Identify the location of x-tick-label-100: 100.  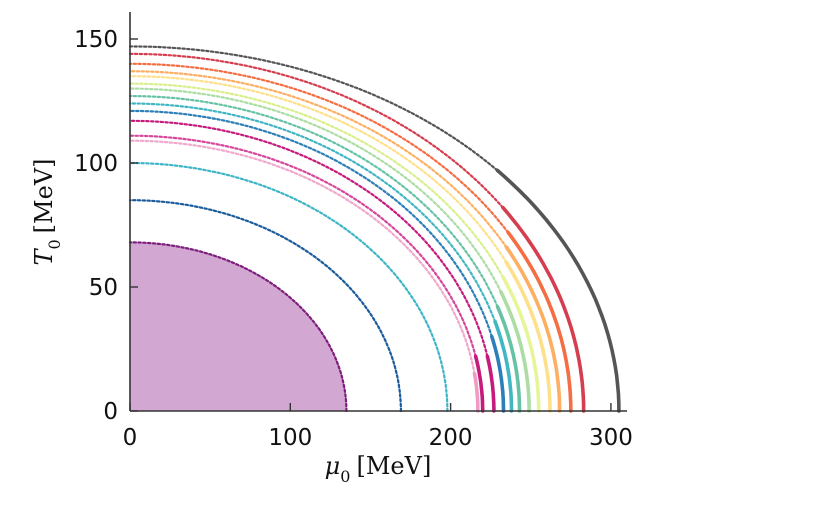
(290, 438).